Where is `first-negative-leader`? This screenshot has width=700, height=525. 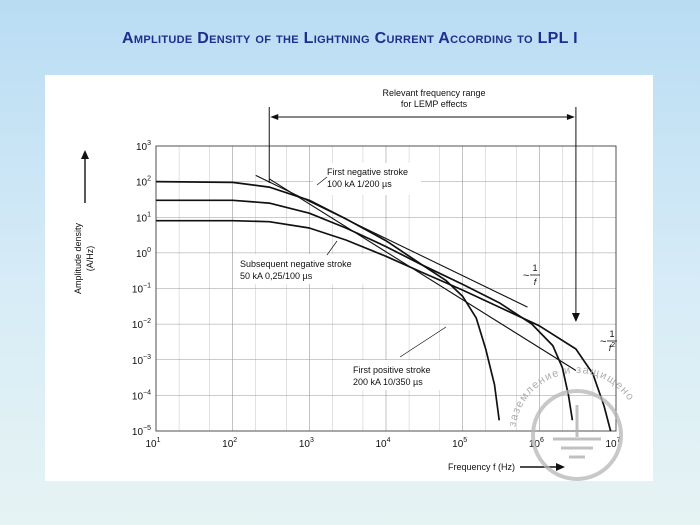
first-negative-leader is located at coordinates (322, 181).